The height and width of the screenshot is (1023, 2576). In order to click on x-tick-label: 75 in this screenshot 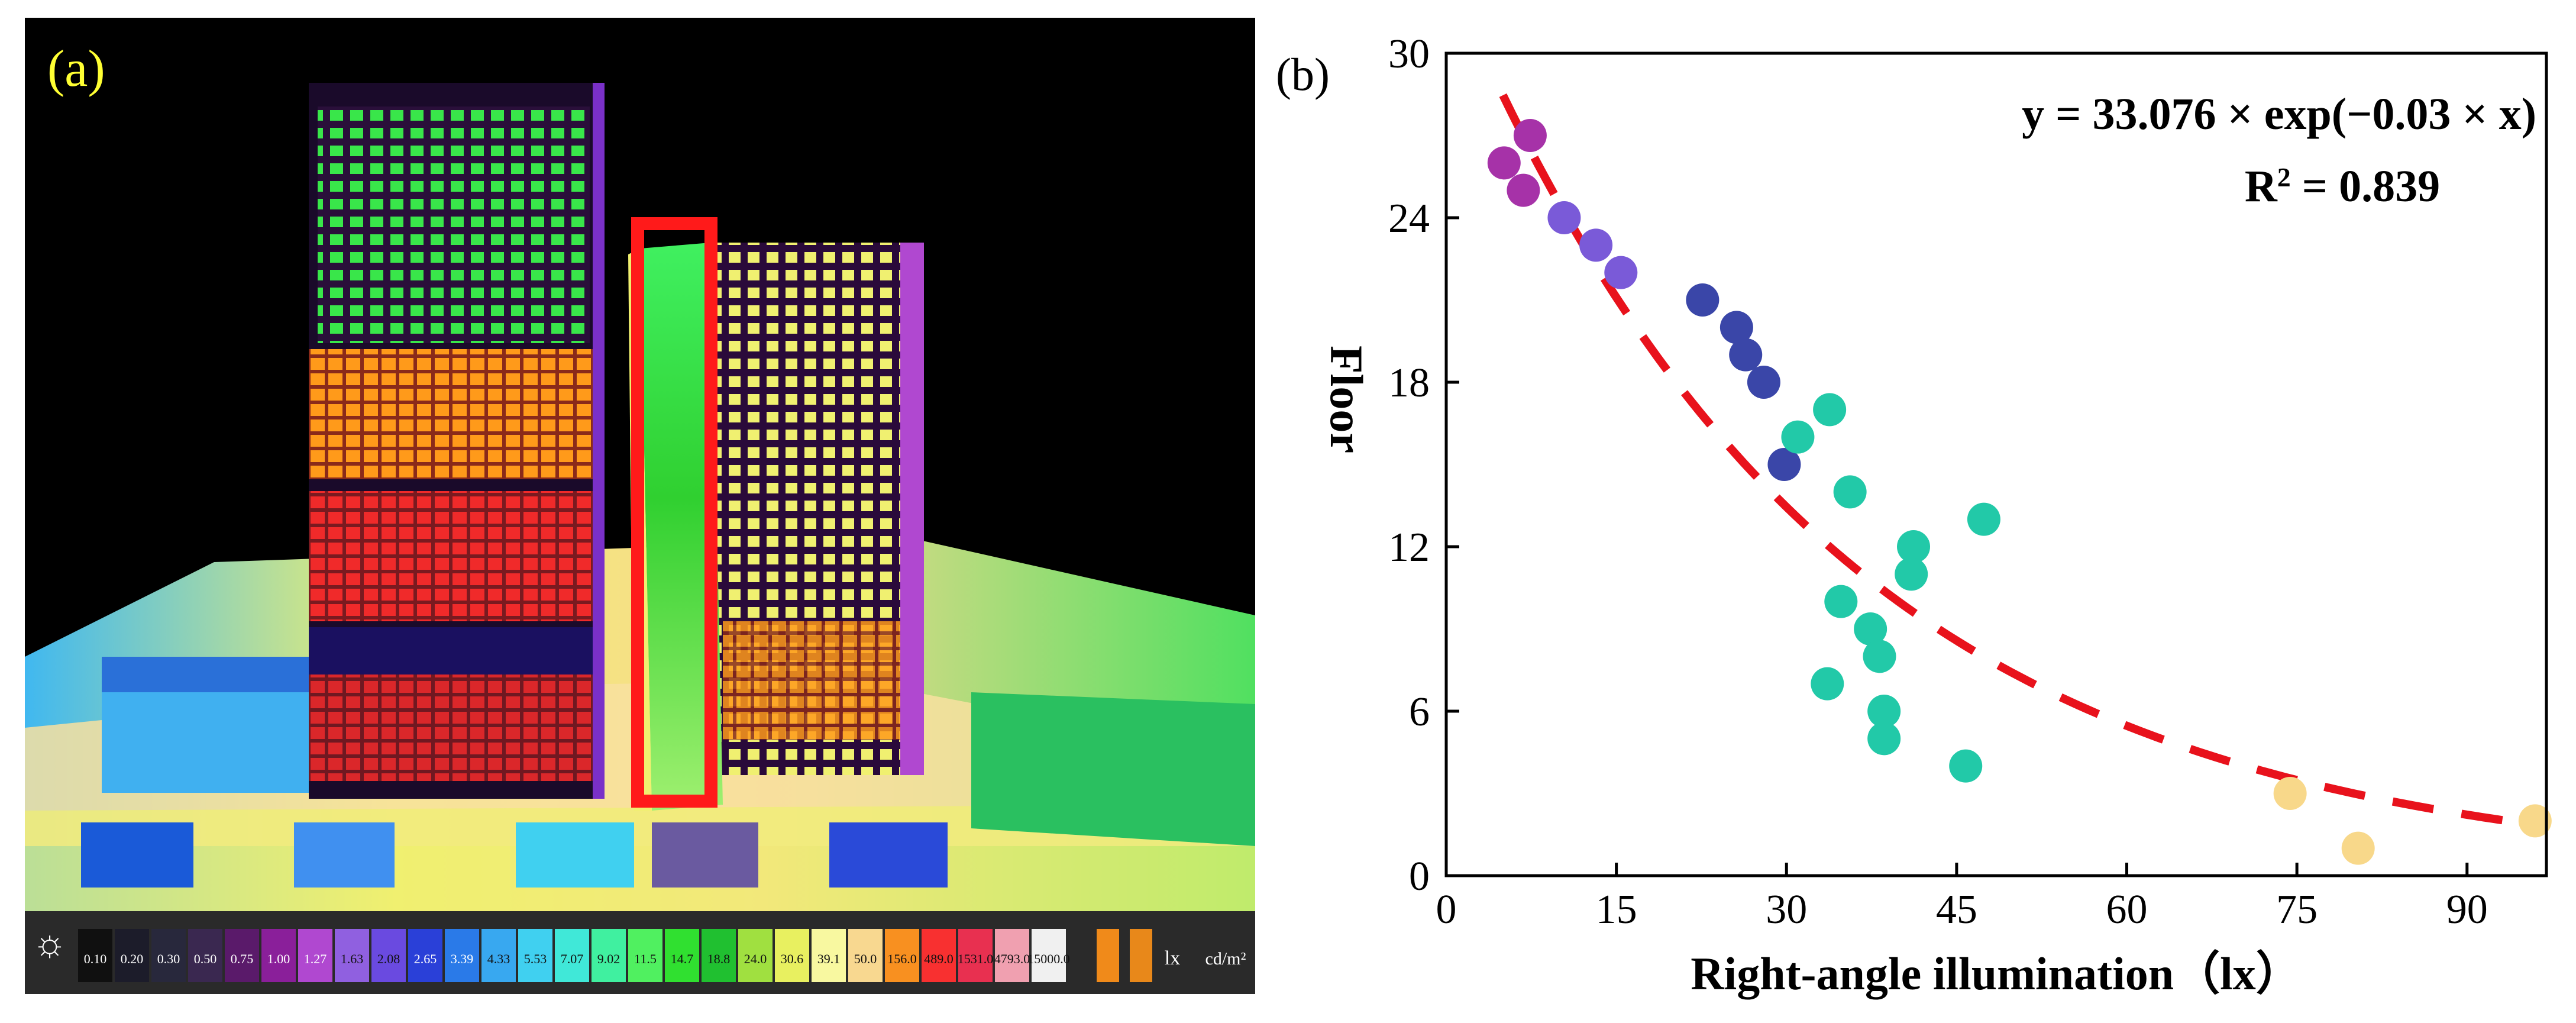, I will do `click(2297, 910)`.